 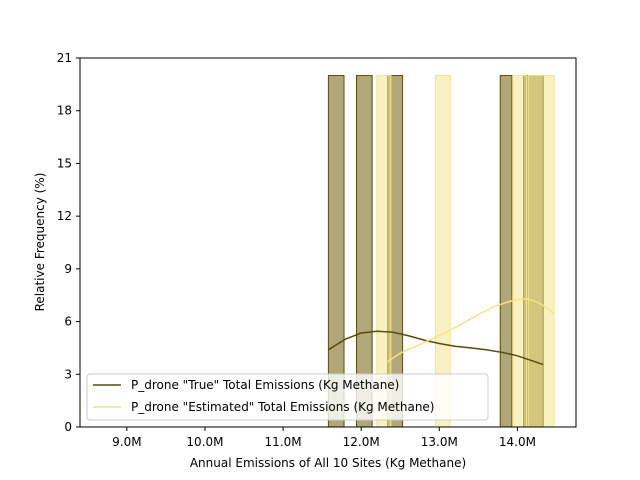 What do you see at coordinates (40, 242) in the screenshot?
I see `y-axis-label: Relative Frequency (%)` at bounding box center [40, 242].